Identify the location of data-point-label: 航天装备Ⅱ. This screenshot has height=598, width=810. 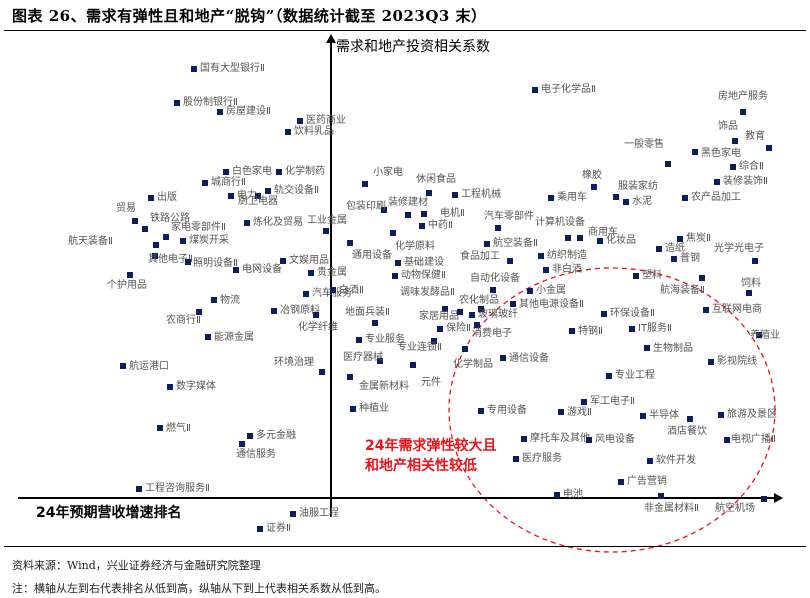
(90, 241).